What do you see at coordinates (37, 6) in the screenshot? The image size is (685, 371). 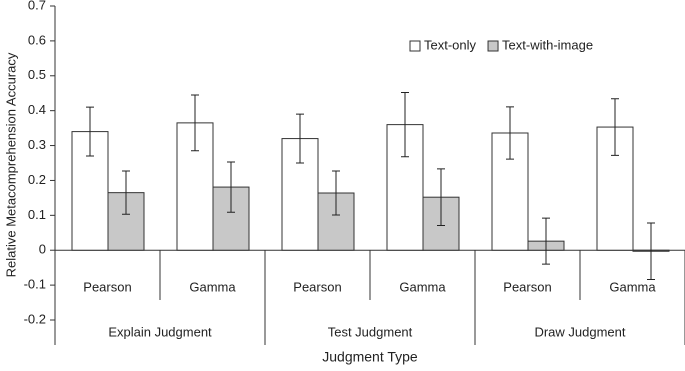 I see `y-tick-label: 0.7` at bounding box center [37, 6].